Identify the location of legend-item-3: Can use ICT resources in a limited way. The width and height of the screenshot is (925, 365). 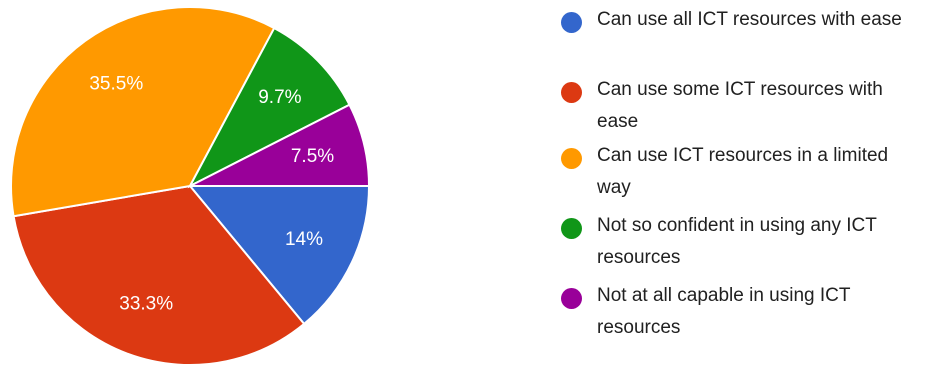
(743, 172).